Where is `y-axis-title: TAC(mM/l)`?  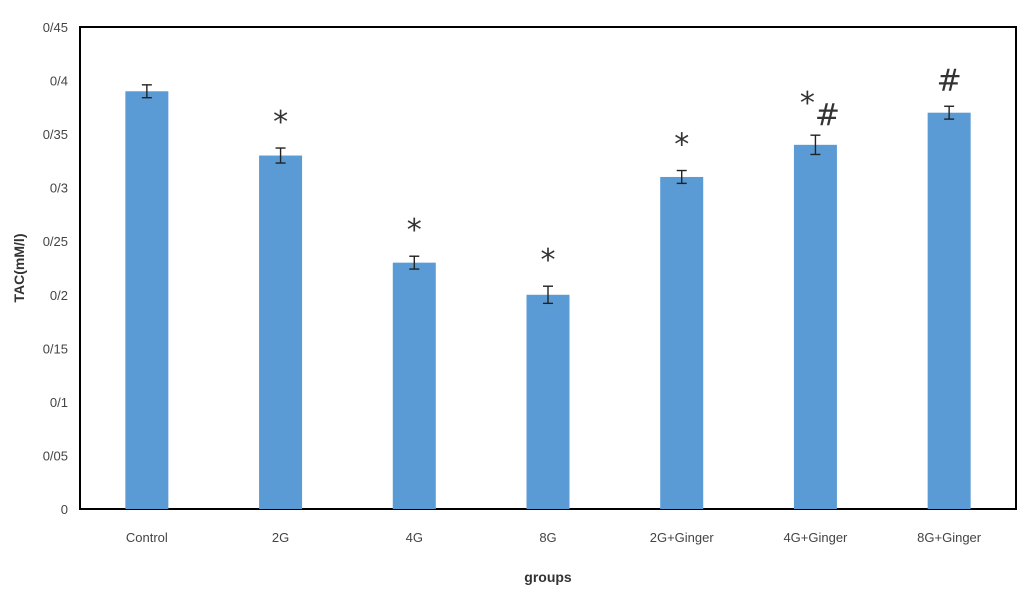
y-axis-title: TAC(mM/l) is located at coordinates (19, 268).